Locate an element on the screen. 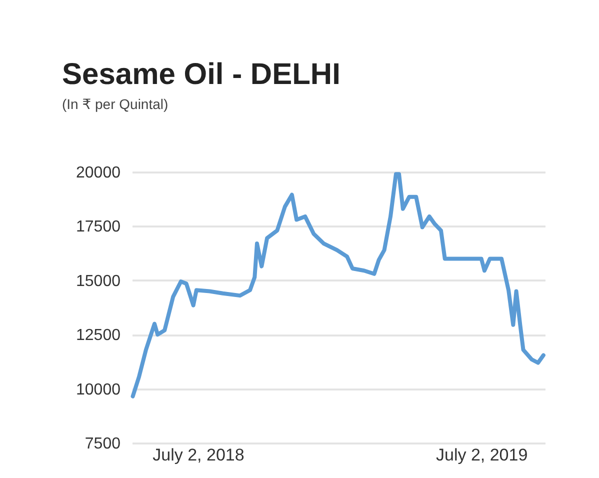 This screenshot has width=599, height=478. y-tick-label: 10000 is located at coordinates (98, 389).